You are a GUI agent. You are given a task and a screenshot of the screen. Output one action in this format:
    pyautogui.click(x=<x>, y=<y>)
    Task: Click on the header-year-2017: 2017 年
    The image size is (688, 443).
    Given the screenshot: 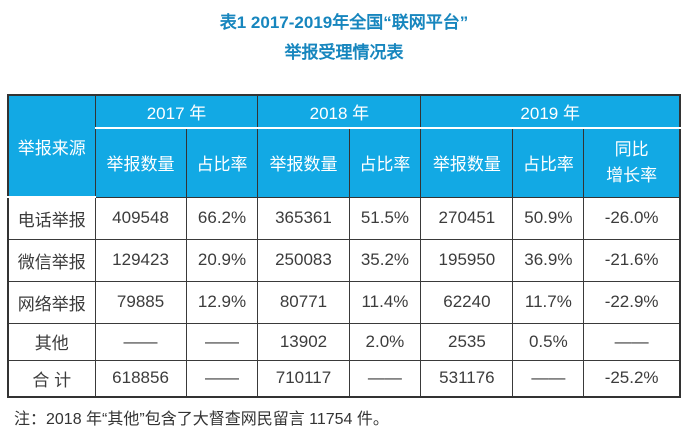 What is the action you would take?
    pyautogui.click(x=176, y=111)
    